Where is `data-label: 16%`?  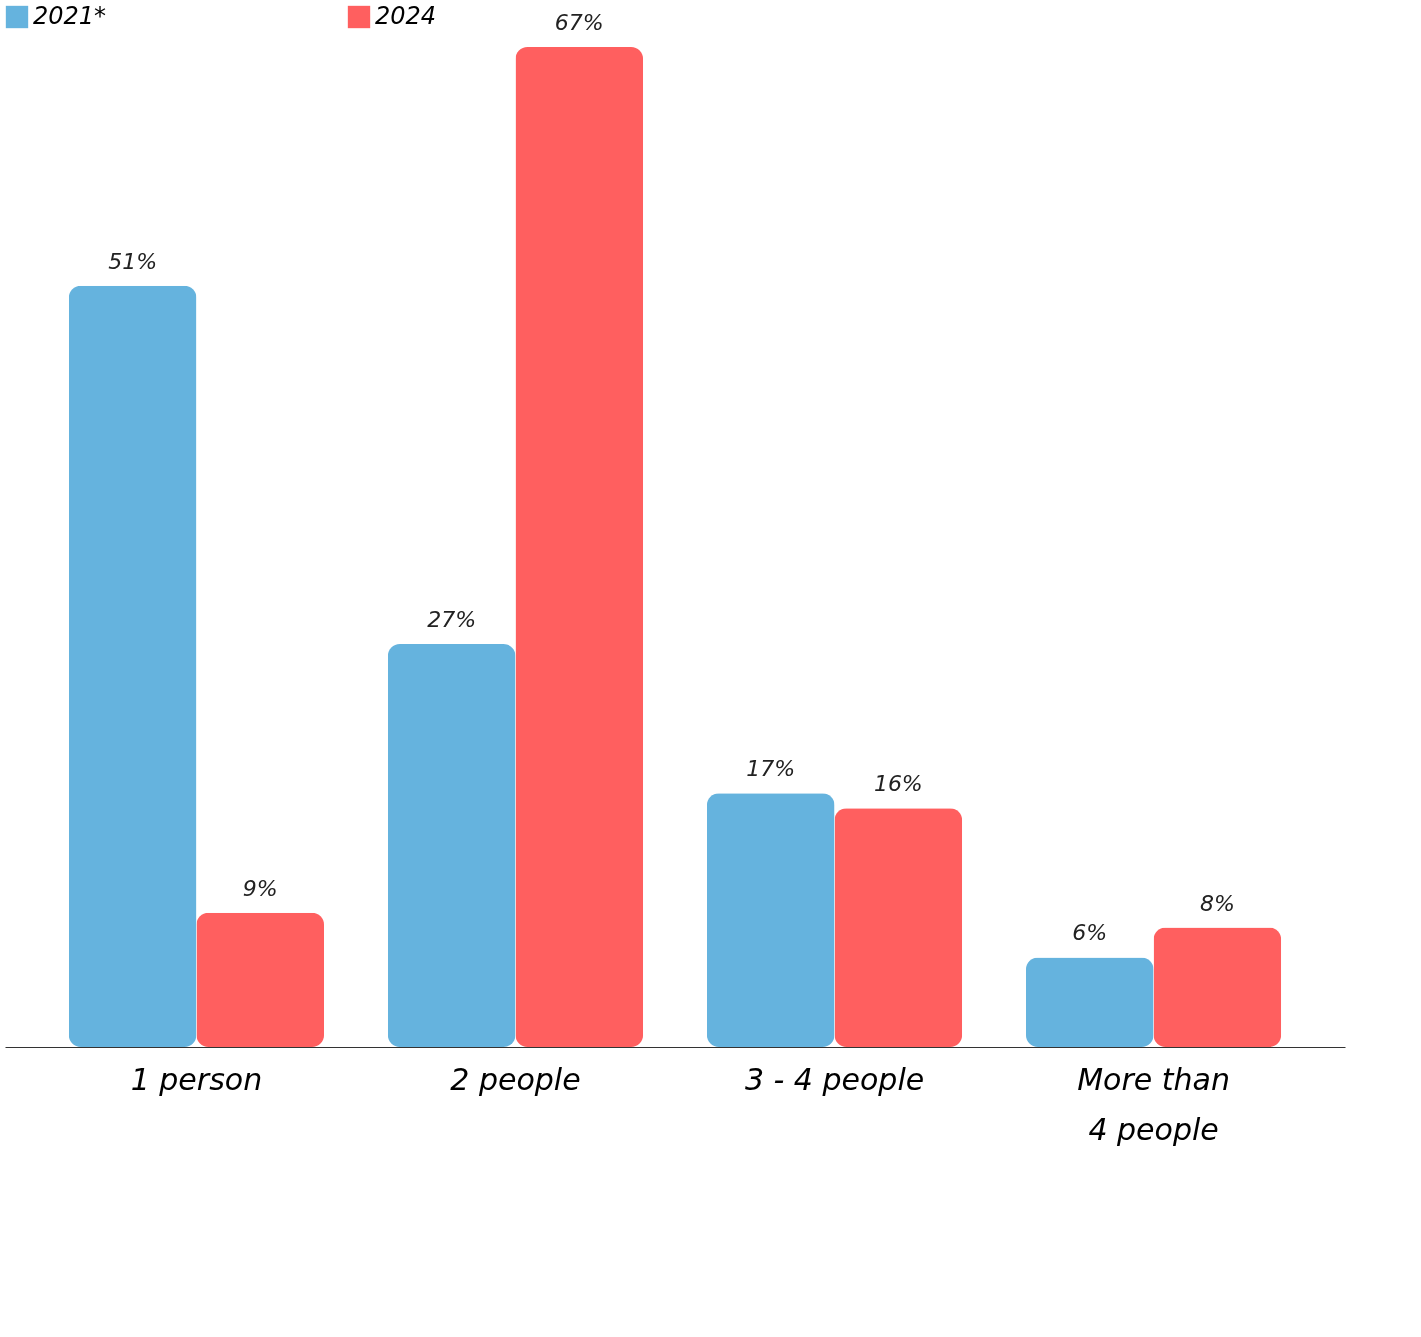 data-label: 16% is located at coordinates (898, 784).